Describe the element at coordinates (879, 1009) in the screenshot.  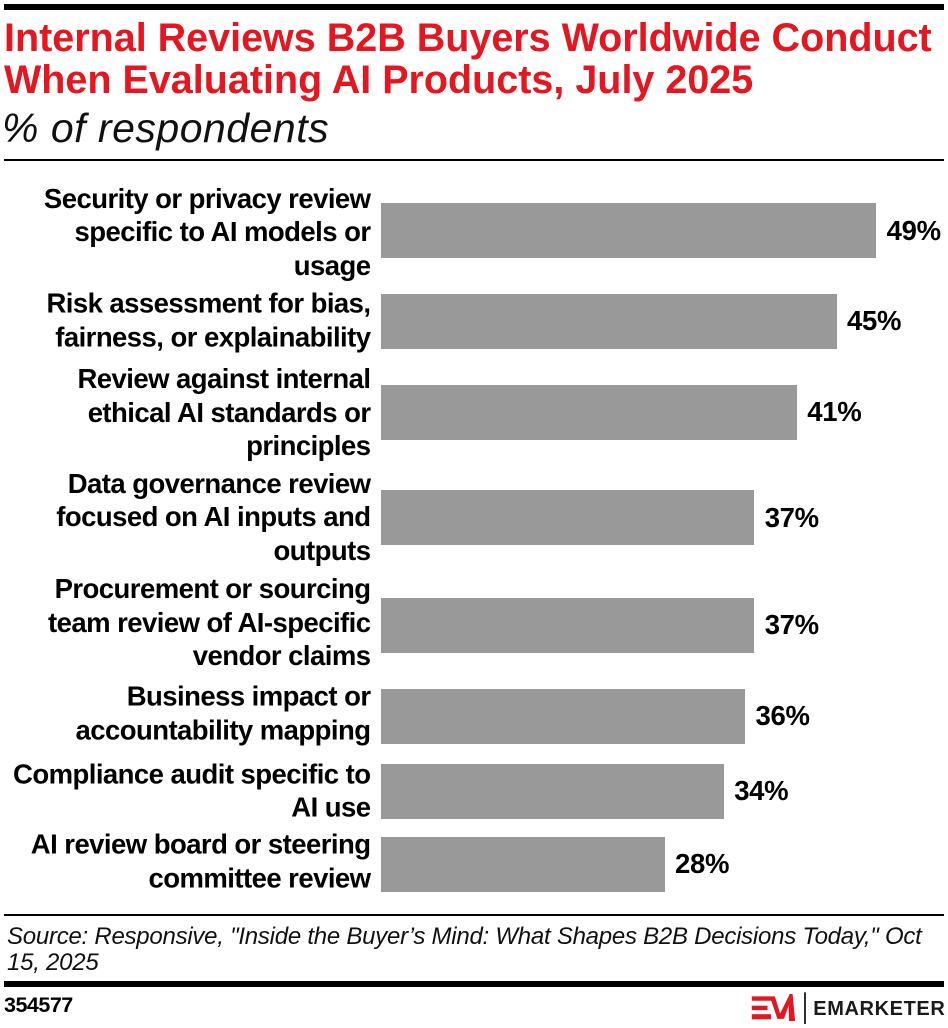
I see `svg-text: EMARKETER` at that location.